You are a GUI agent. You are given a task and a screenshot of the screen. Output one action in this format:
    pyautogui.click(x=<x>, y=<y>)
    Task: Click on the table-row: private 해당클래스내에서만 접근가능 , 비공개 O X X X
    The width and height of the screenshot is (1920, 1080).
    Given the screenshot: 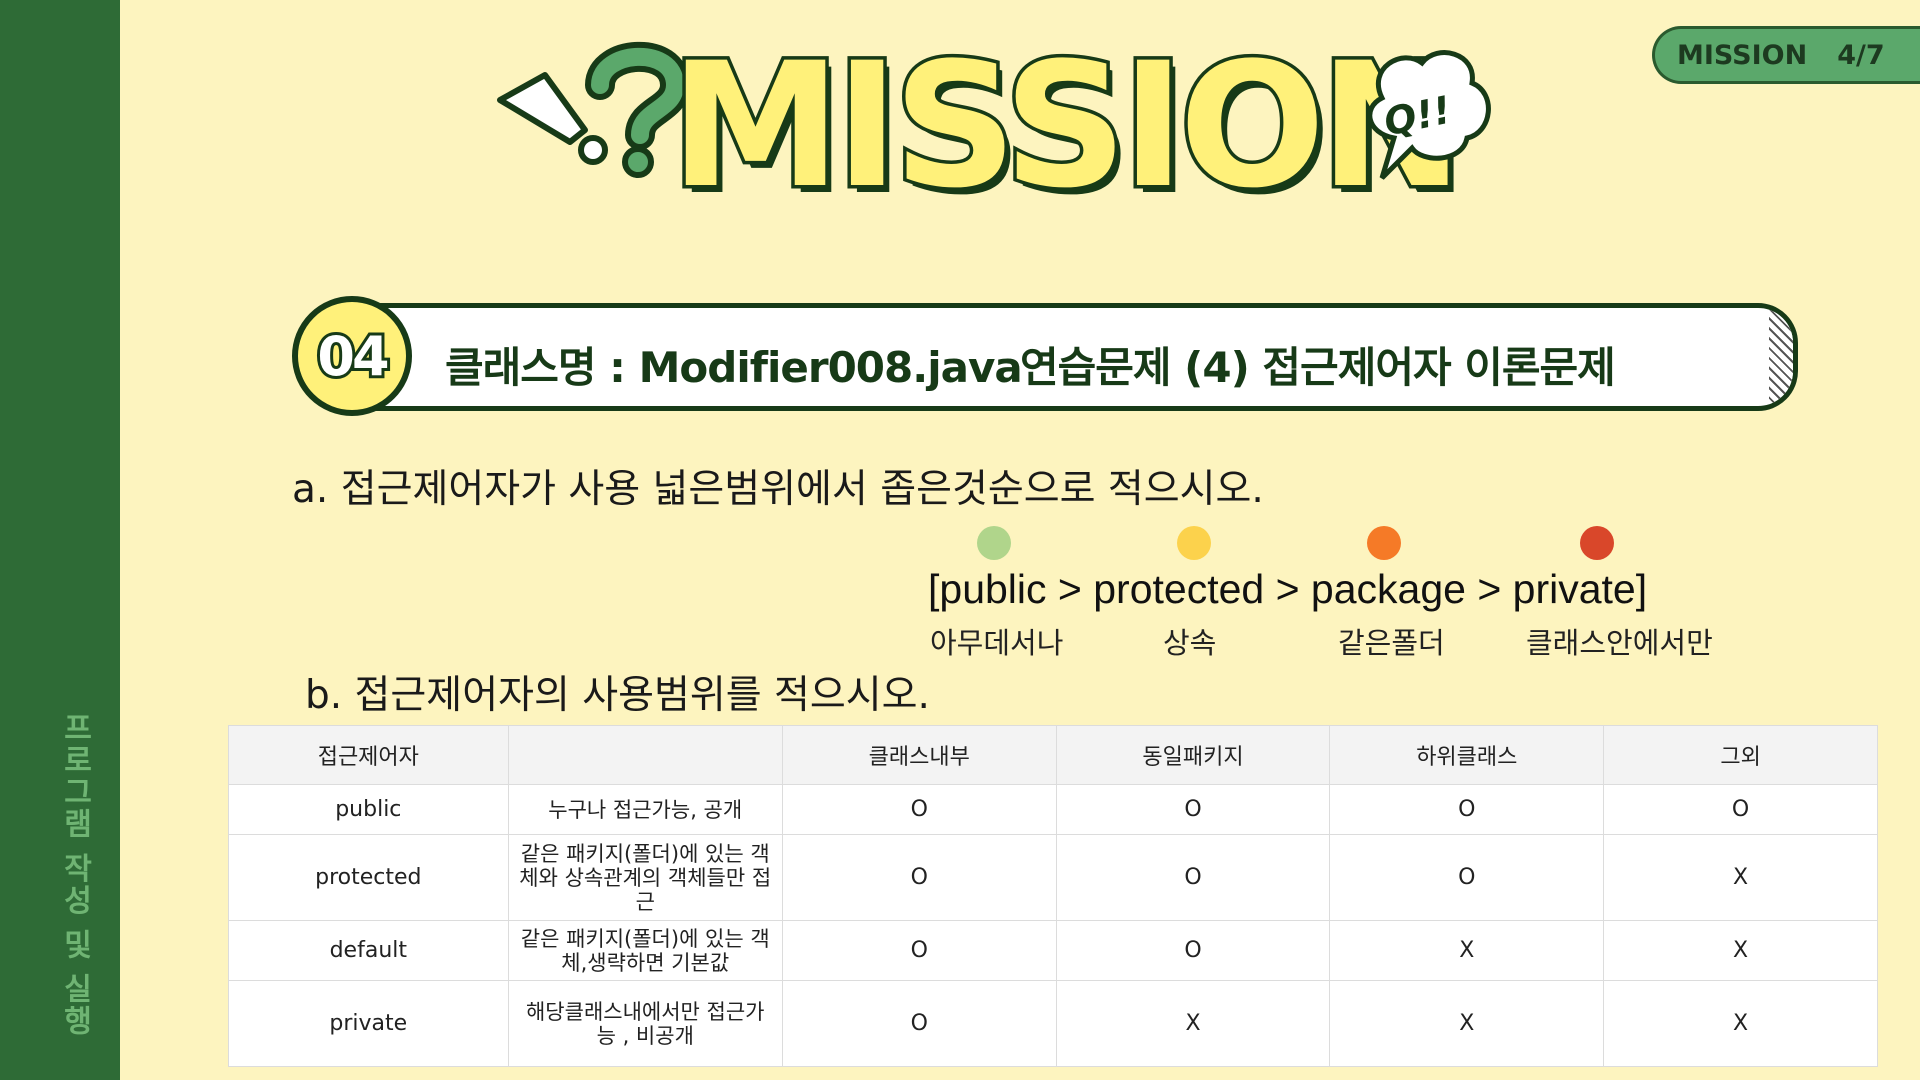 What is the action you would take?
    pyautogui.click(x=1053, y=1023)
    